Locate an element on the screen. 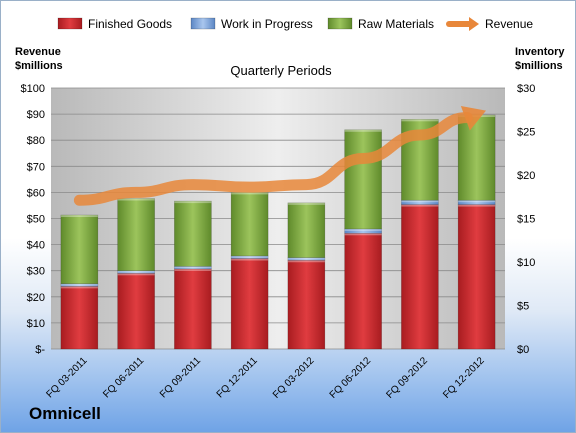 The height and width of the screenshot is (433, 576). left-axis-title: Revenue $millions is located at coordinates (39, 59).